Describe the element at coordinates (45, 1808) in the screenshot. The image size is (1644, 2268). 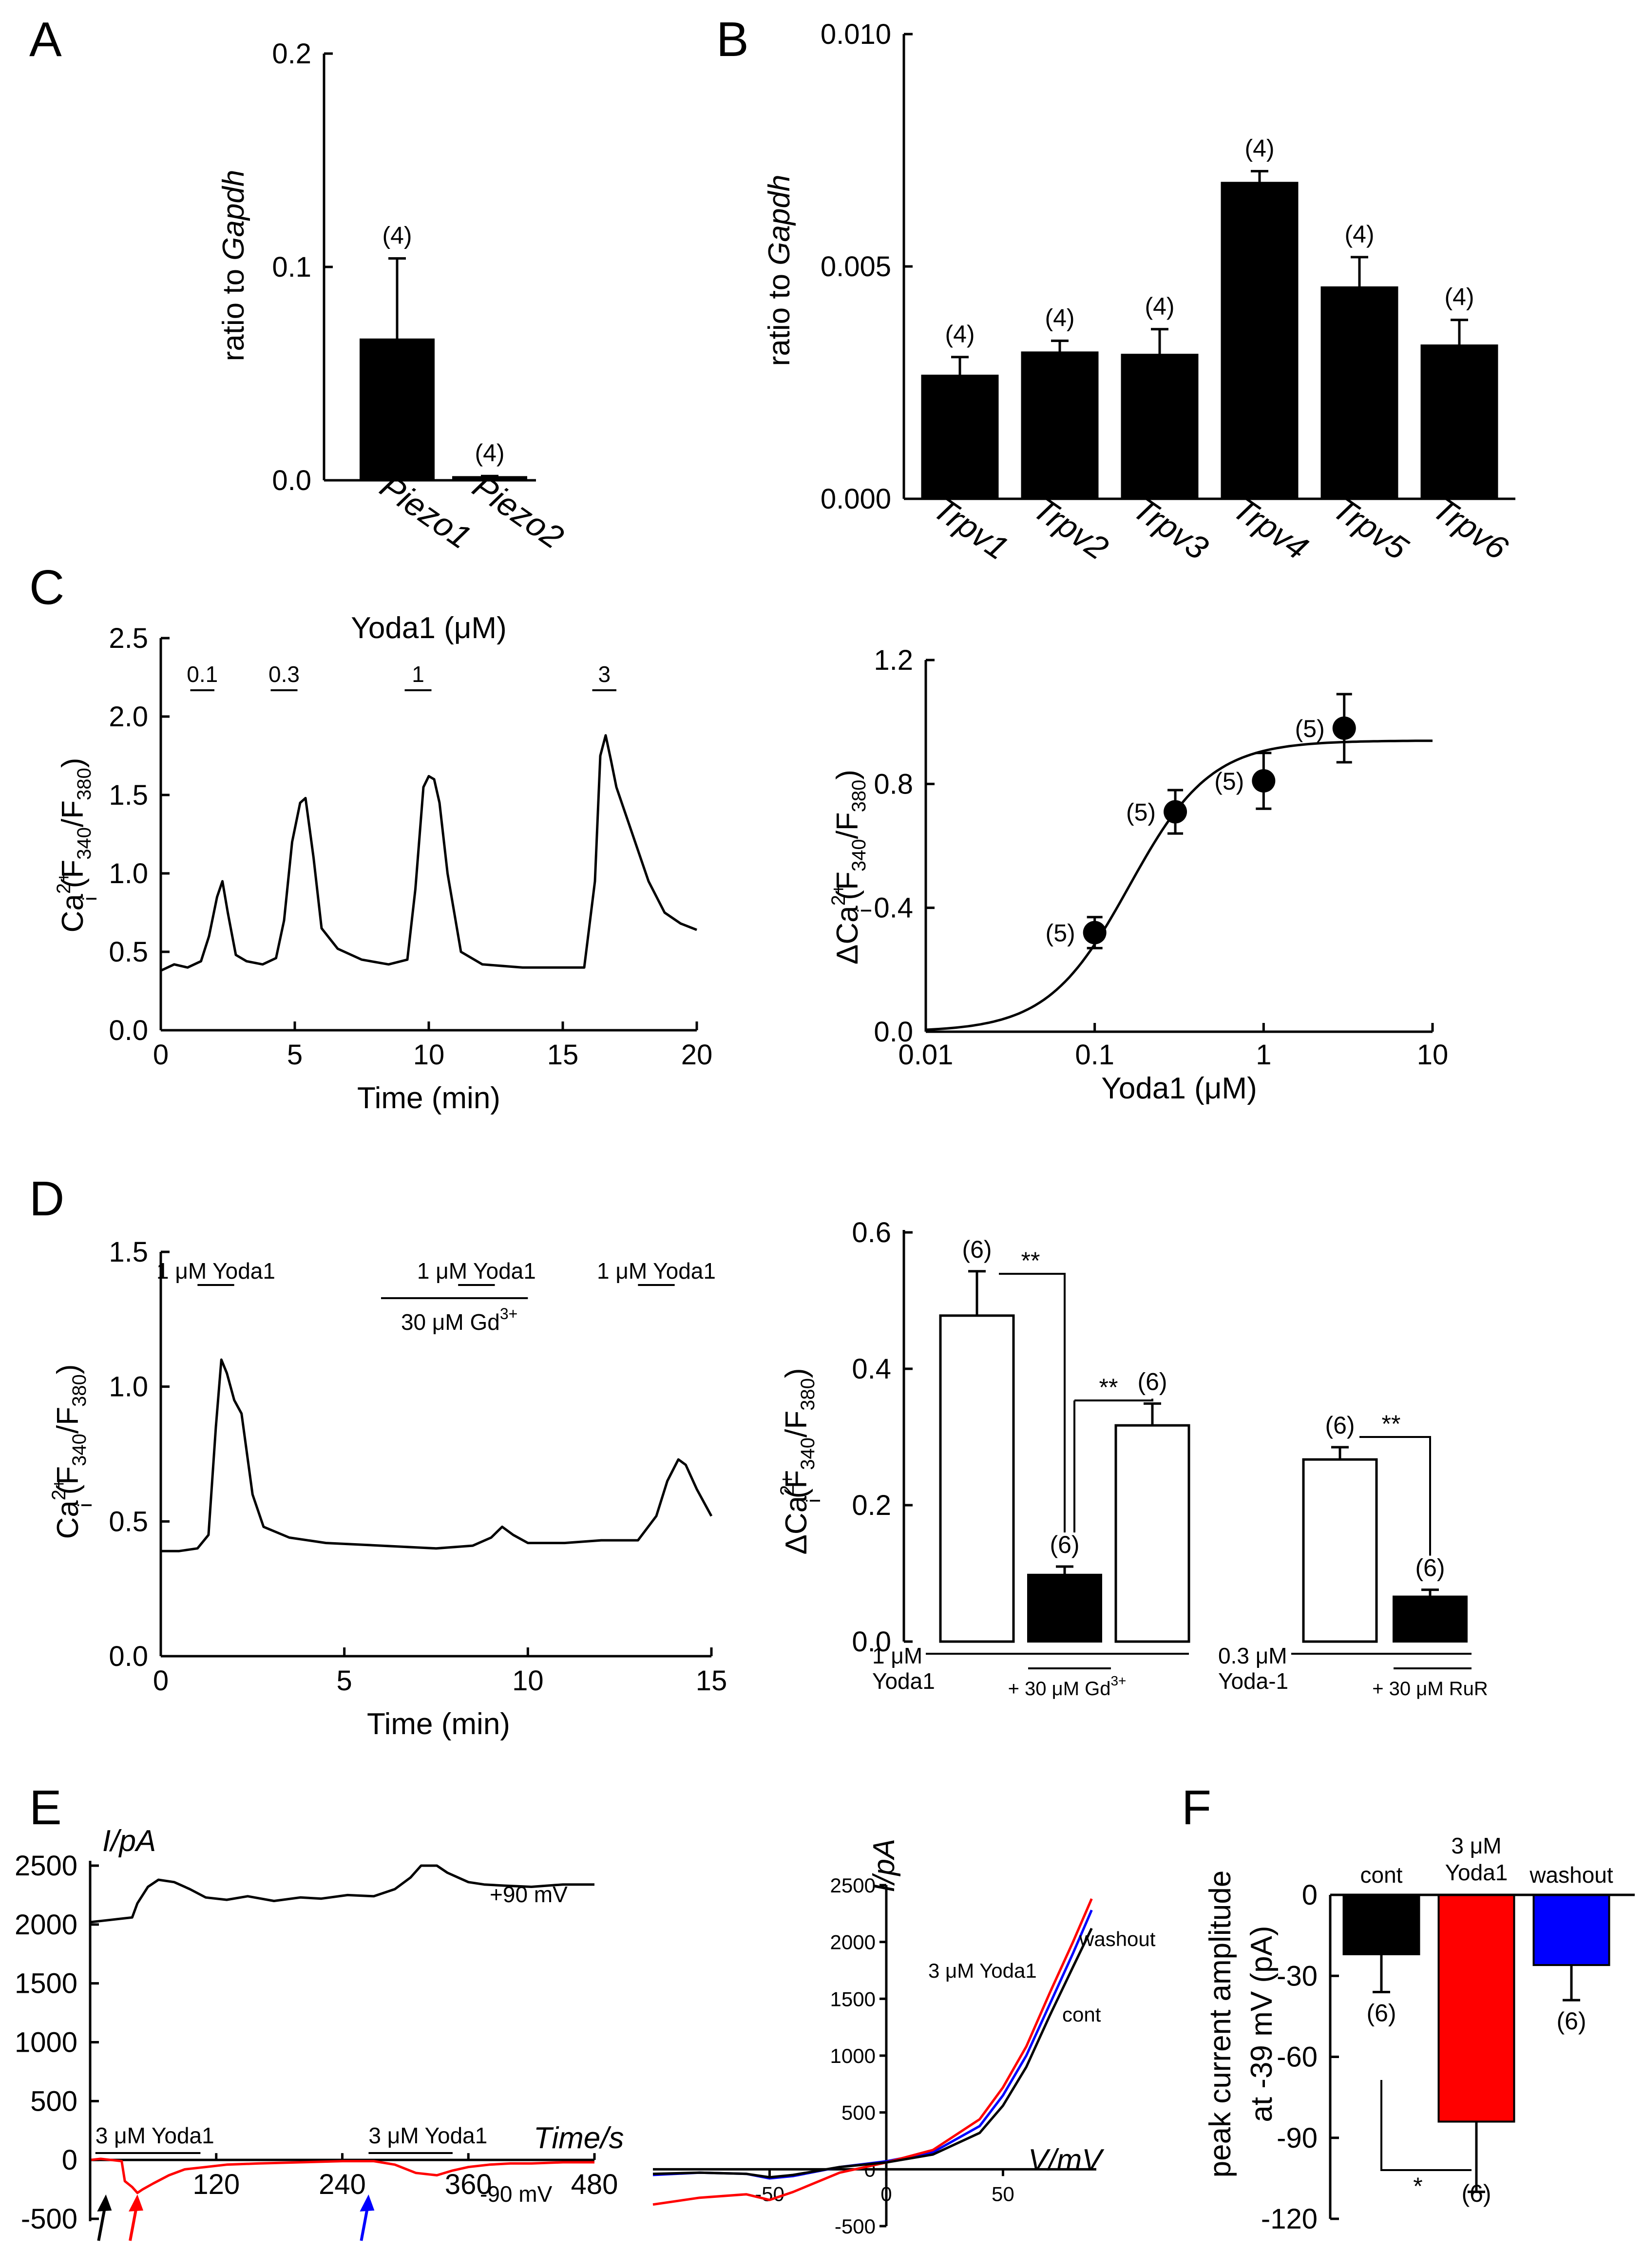
I see `panel-label-e: E` at that location.